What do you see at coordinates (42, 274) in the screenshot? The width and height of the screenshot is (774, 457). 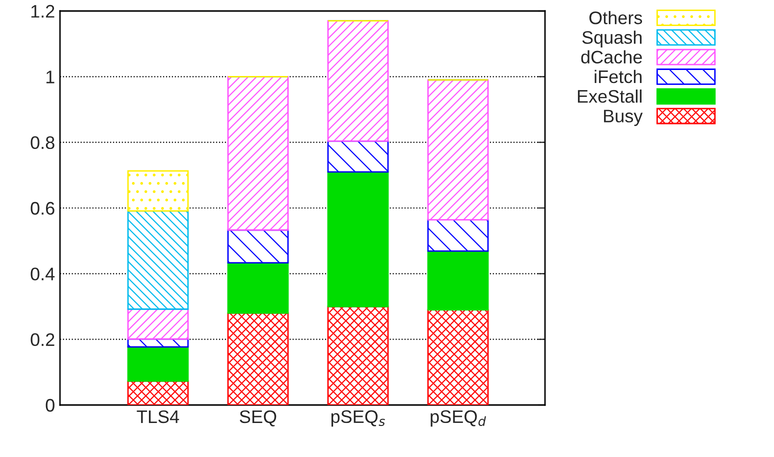 I see `y-tick-label: 0.4` at bounding box center [42, 274].